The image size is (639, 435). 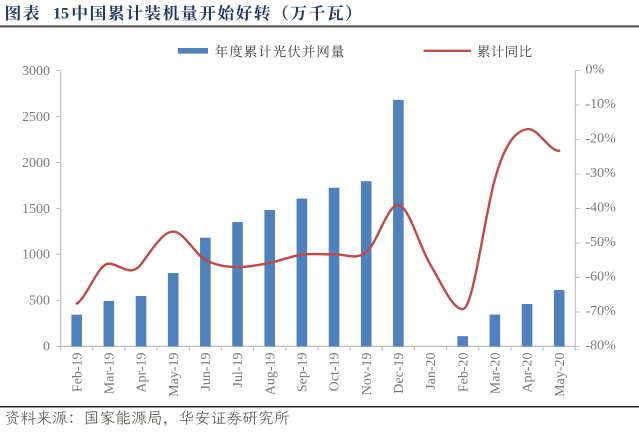 What do you see at coordinates (39, 301) in the screenshot?
I see `svg-text: 500` at bounding box center [39, 301].